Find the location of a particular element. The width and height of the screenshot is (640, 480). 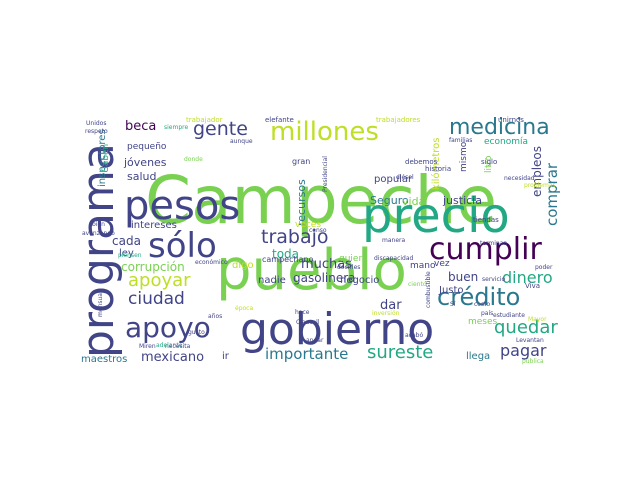

cloud-word: siglo is located at coordinates (489, 162).